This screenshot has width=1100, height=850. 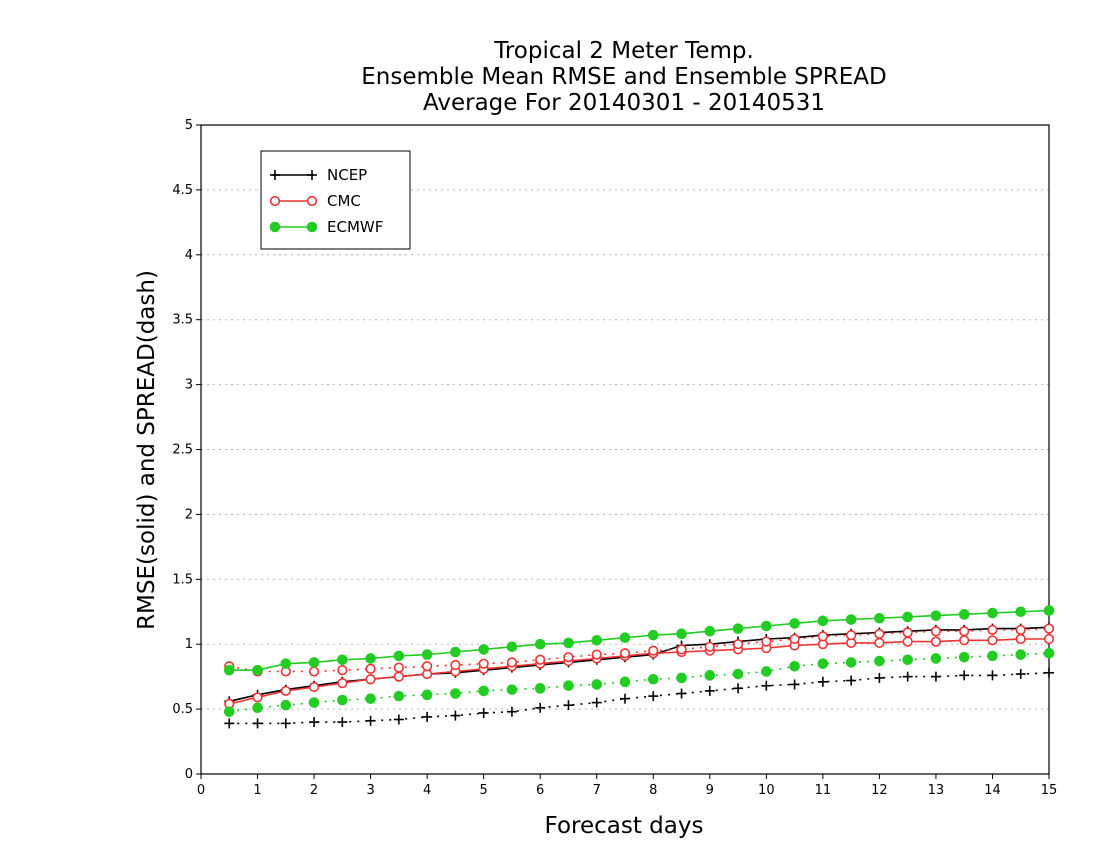 I want to click on x-tick-label: 8, so click(x=653, y=790).